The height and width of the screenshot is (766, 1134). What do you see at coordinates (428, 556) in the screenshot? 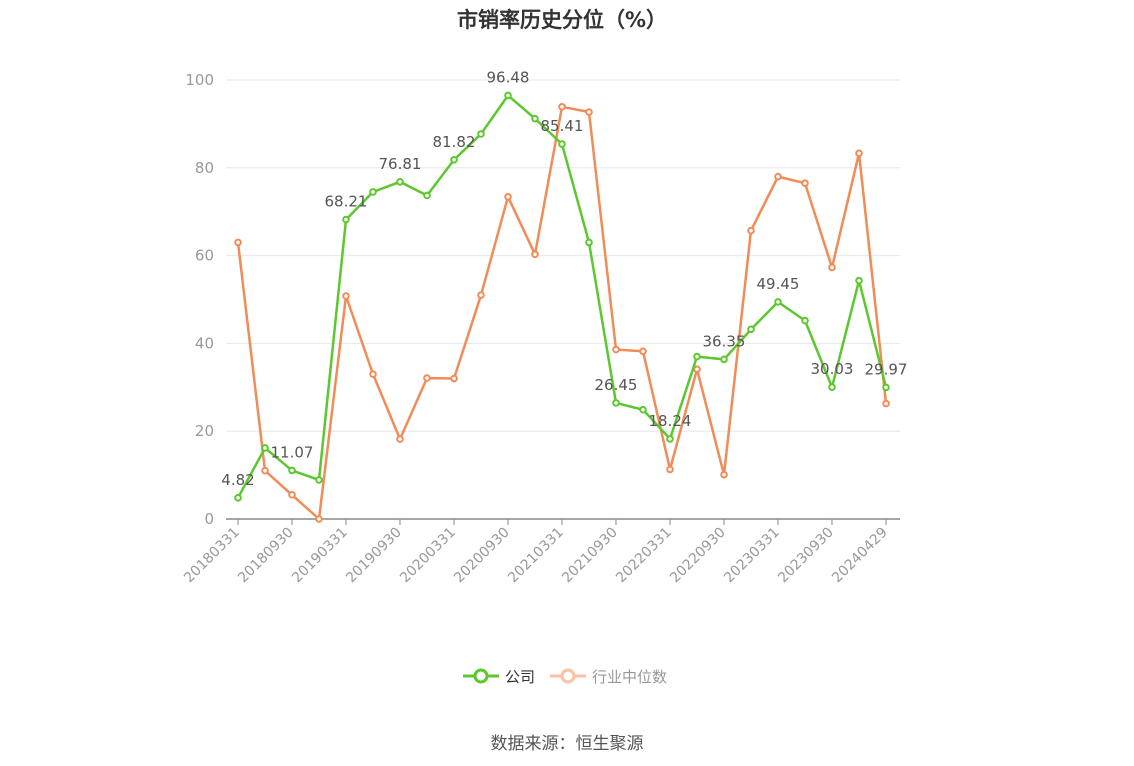
I see `x-tick-label: 20200331` at bounding box center [428, 556].